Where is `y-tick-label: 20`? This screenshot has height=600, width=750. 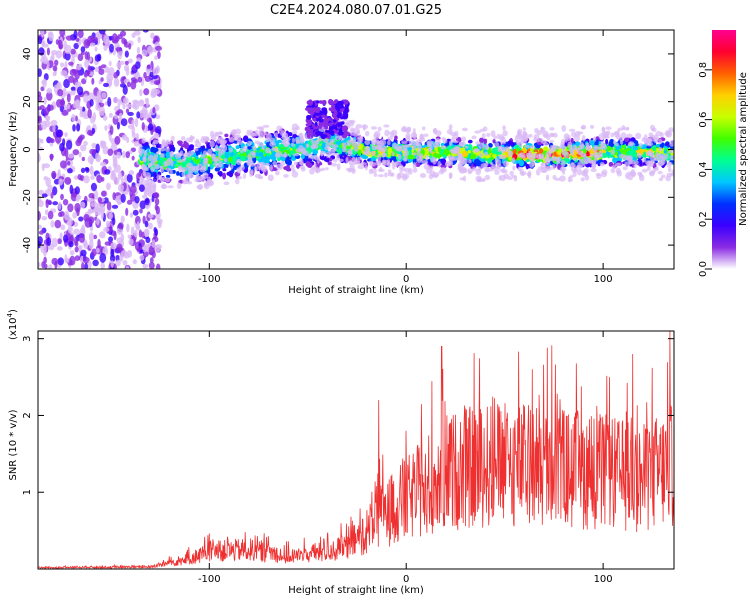 y-tick-label: 20 is located at coordinates (27, 101).